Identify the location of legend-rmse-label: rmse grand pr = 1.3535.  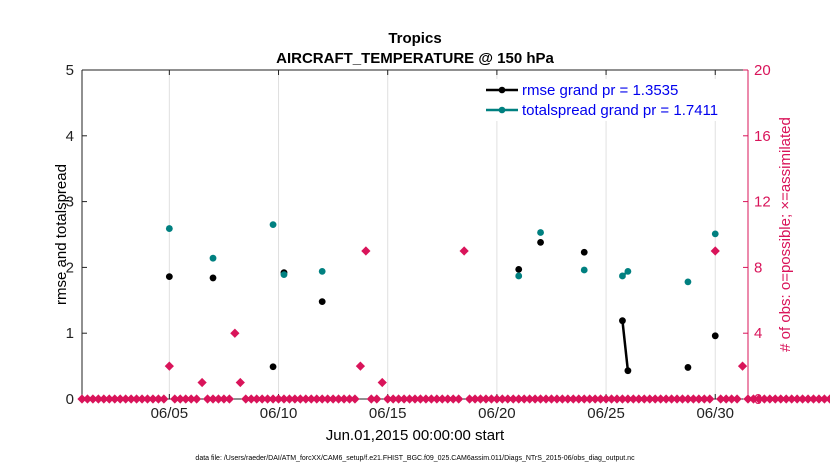
(600, 90).